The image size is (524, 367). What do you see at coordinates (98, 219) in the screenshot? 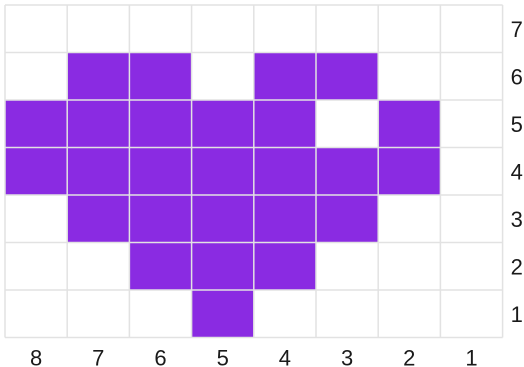
I see `filled-cell-col7-row3` at bounding box center [98, 219].